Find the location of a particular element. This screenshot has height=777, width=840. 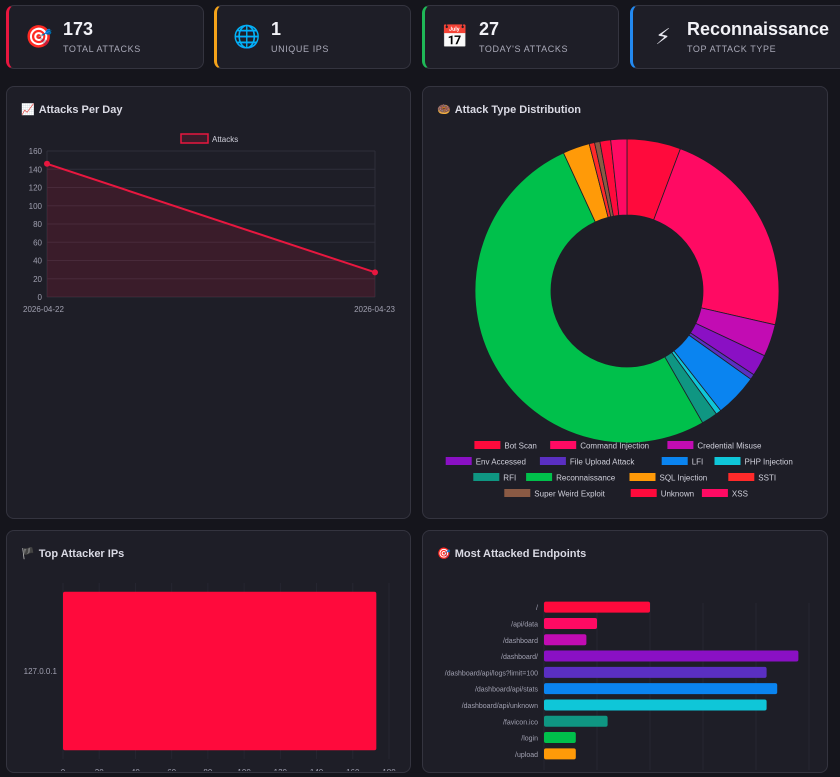

flag-icon: 🏴 is located at coordinates (28, 554).